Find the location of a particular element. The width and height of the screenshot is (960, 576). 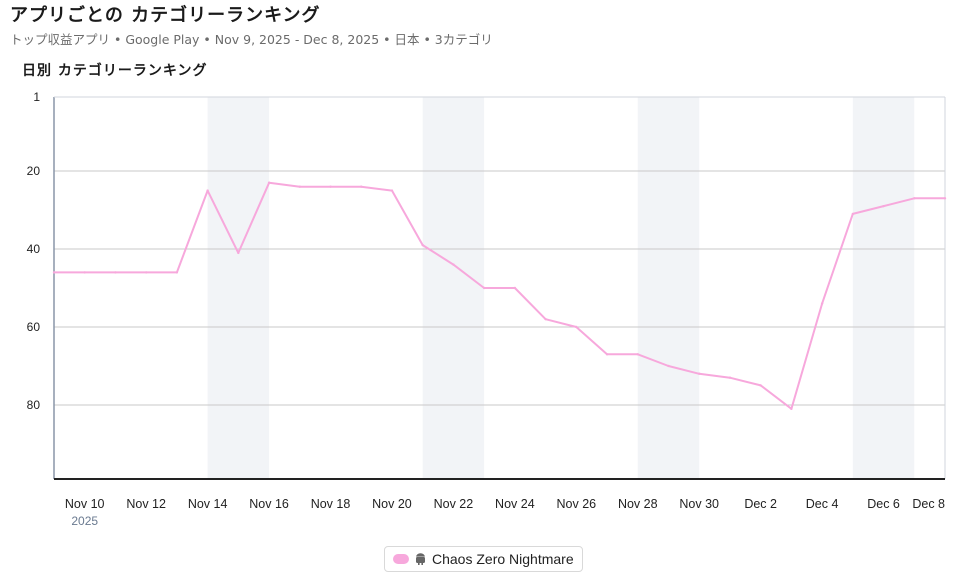

chart-title: 日別 カテゴリーランキング is located at coordinates (115, 71).